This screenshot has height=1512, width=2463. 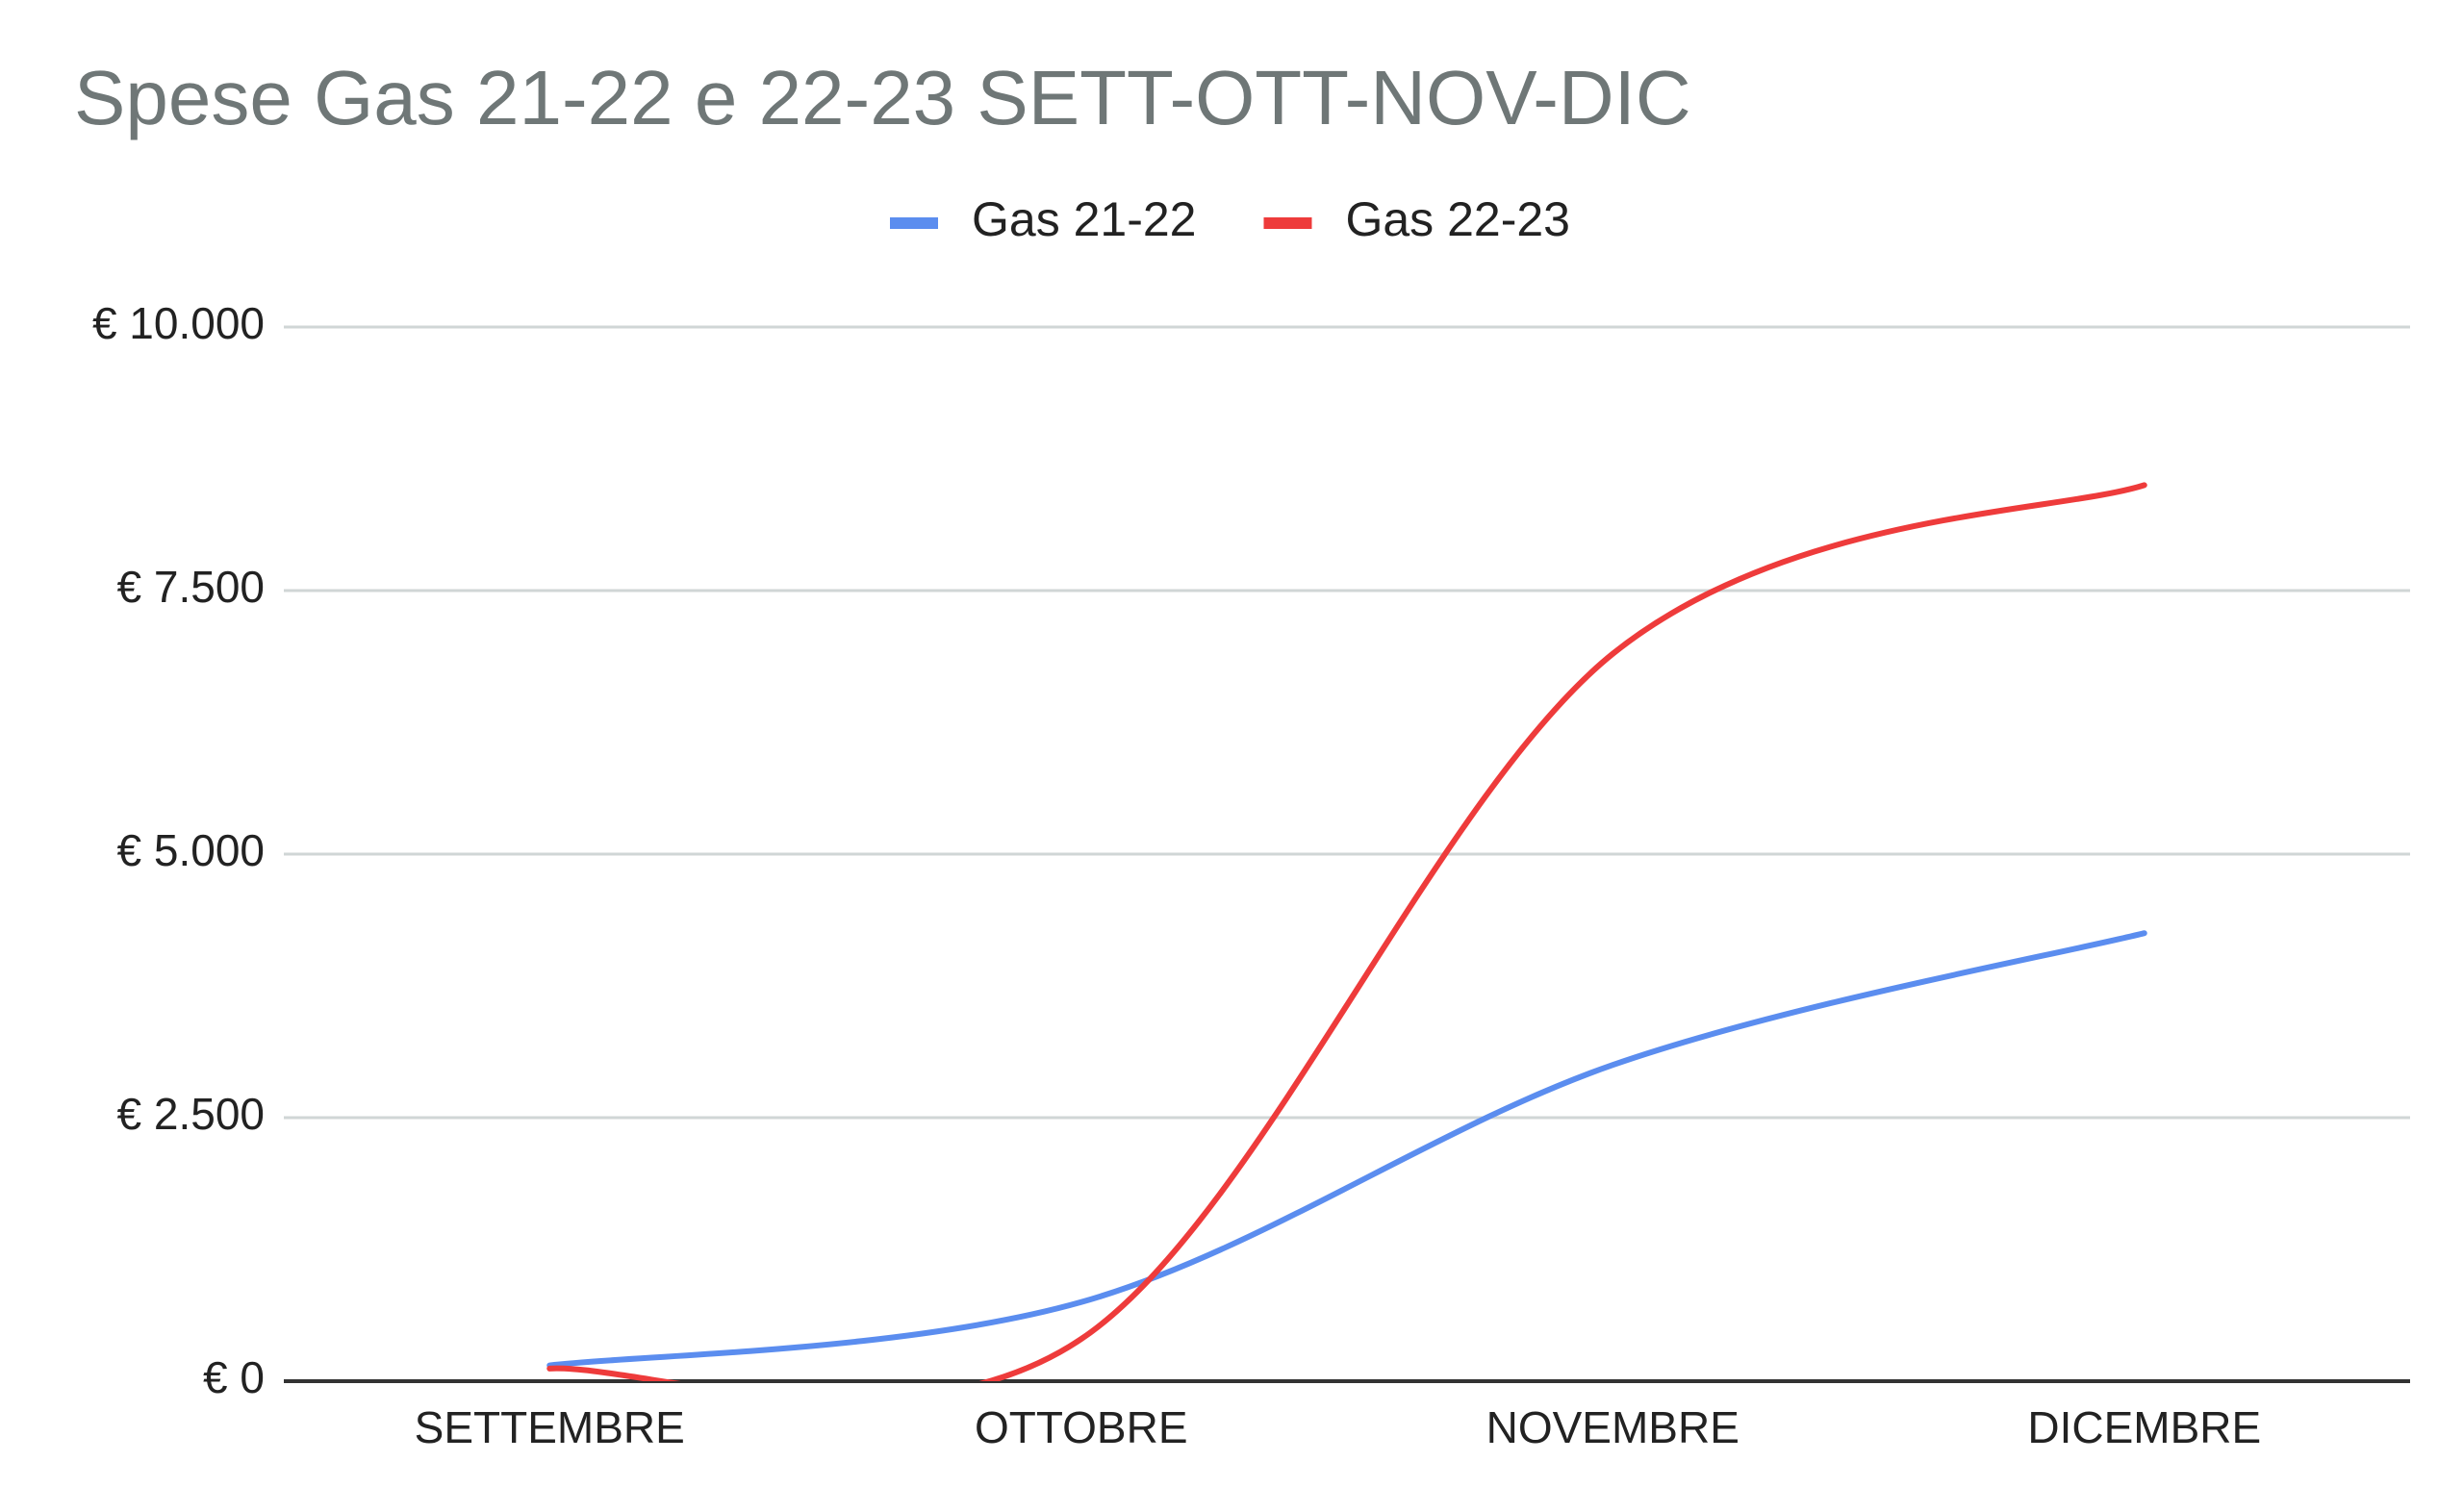 I want to click on y-tick-label: € 5.000, so click(x=191, y=850).